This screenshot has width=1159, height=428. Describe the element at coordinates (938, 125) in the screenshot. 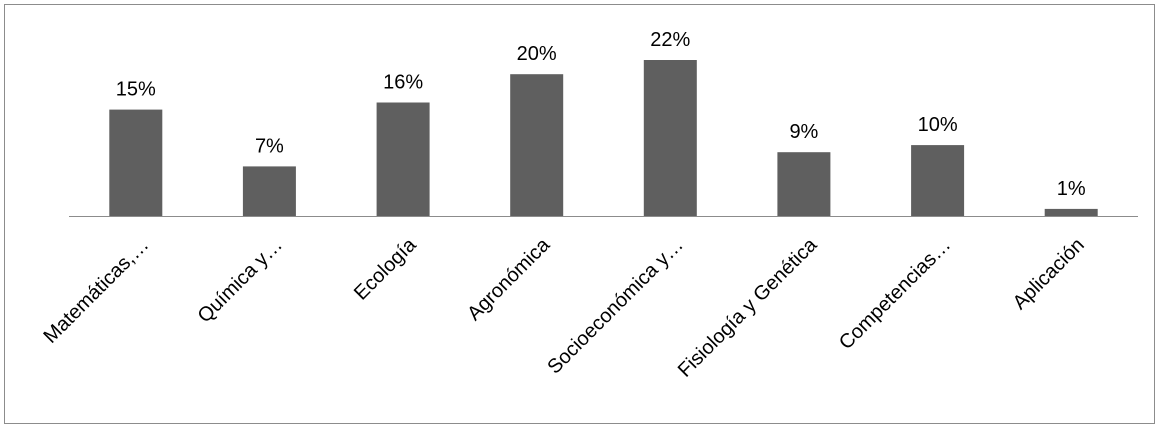

I see `data-label: 10%` at that location.